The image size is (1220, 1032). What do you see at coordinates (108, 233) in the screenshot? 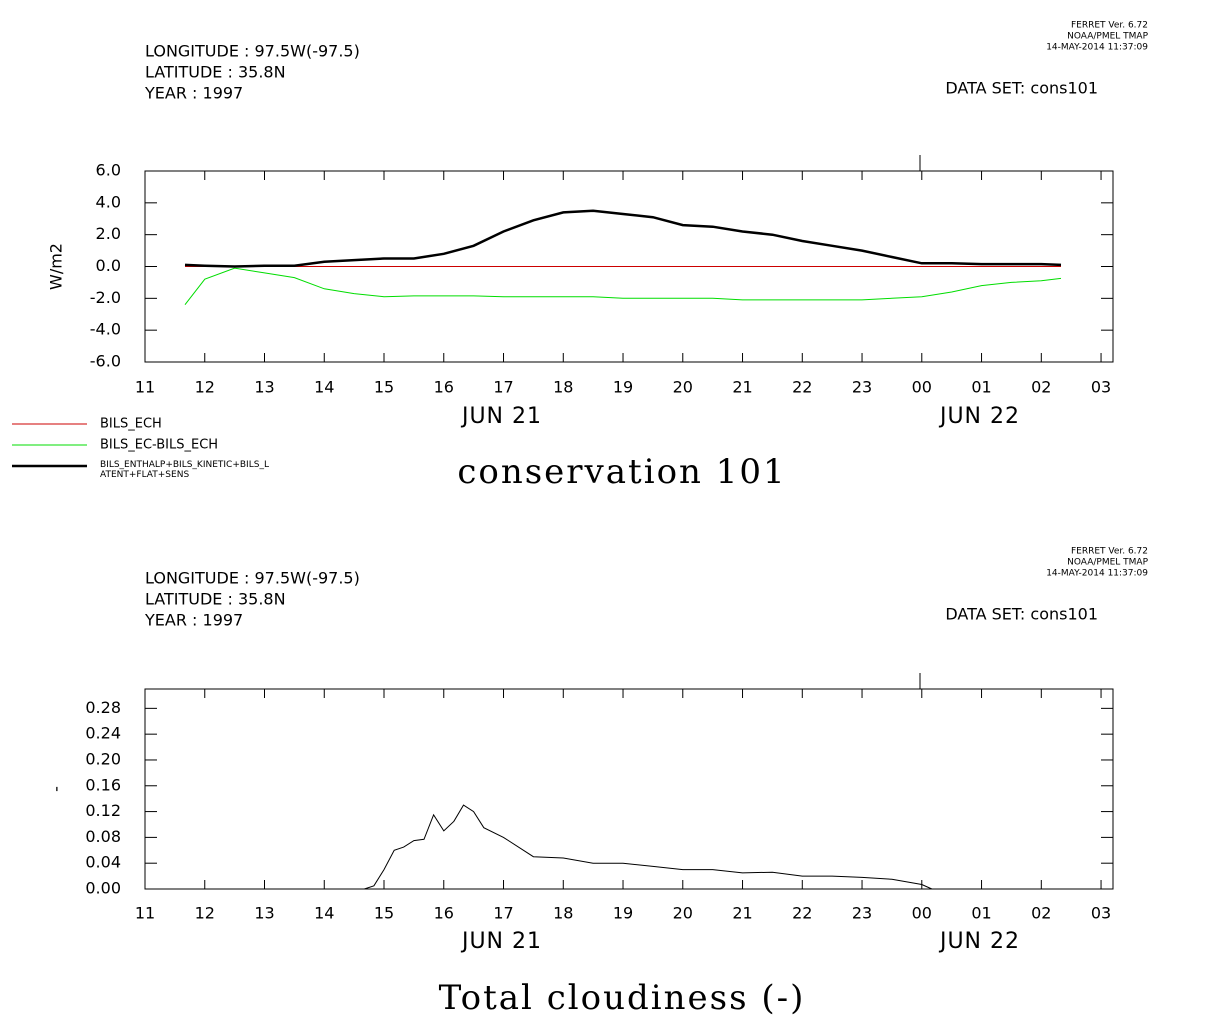
I see `y-tick-label: 2.0` at bounding box center [108, 233].